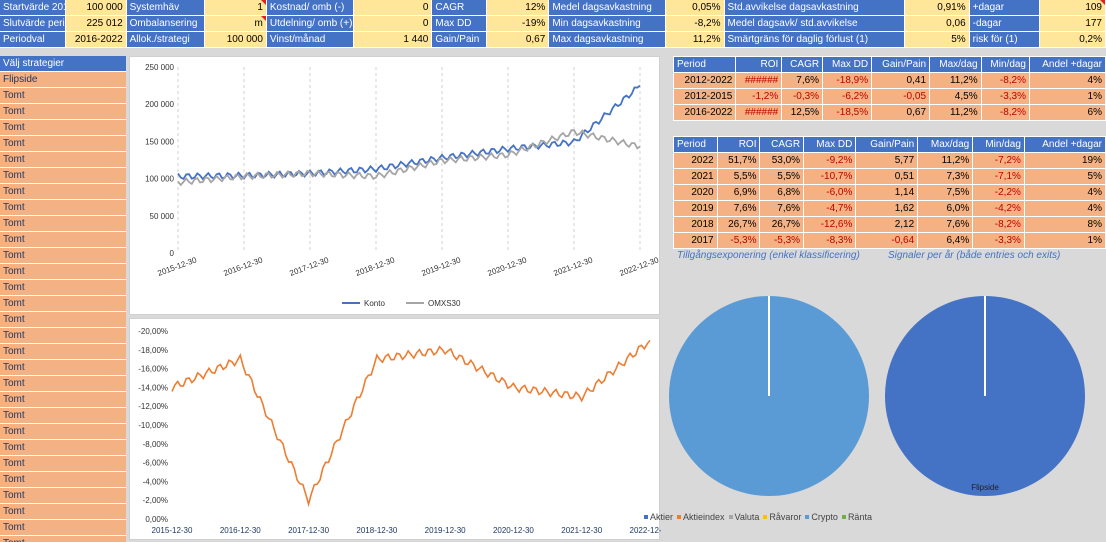  Describe the element at coordinates (782, 160) in the screenshot. I see `table-cell: 53,0%` at that location.